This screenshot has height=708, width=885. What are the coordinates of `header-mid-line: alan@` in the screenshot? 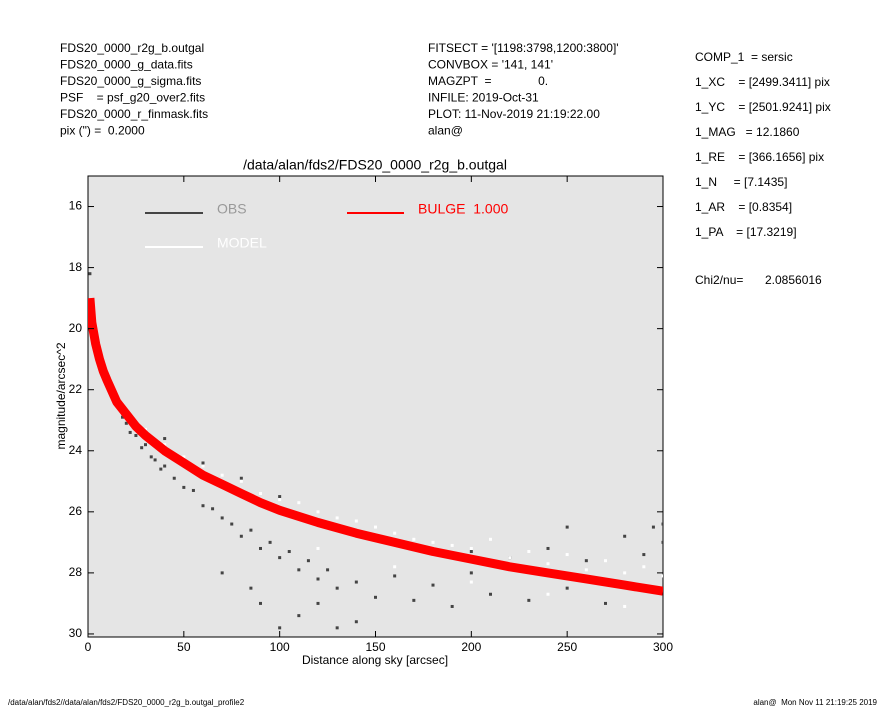 It's located at (445, 131).